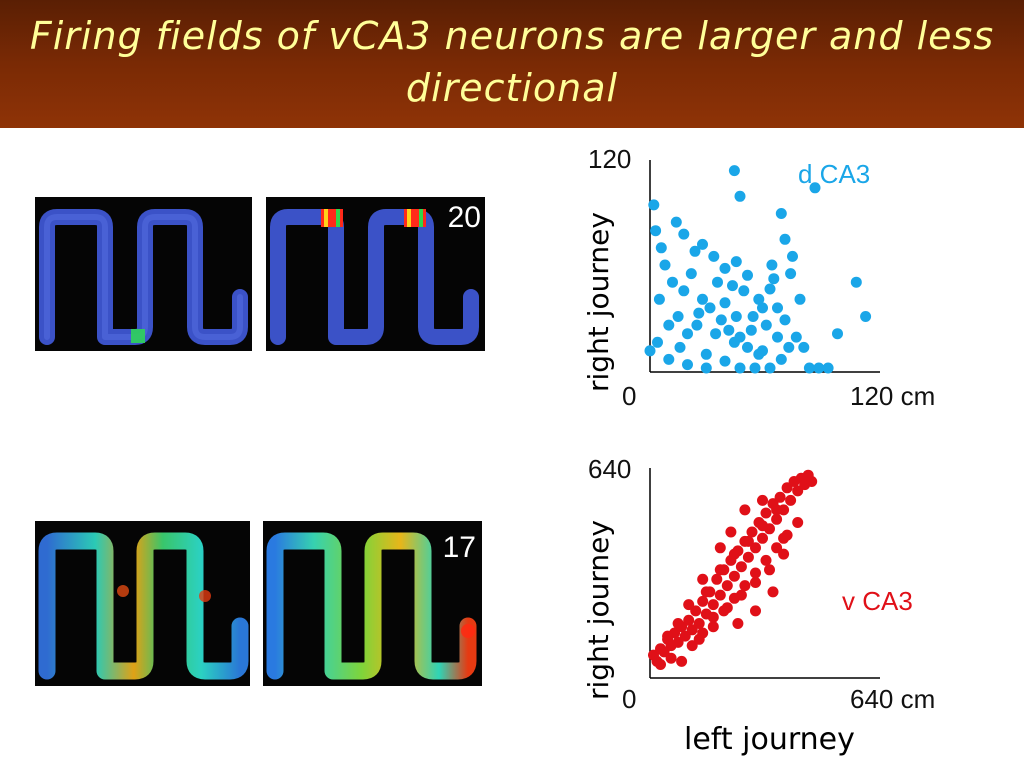 The image size is (1024, 768). What do you see at coordinates (834, 174) in the screenshot?
I see `dca3-annotation: d CA3` at bounding box center [834, 174].